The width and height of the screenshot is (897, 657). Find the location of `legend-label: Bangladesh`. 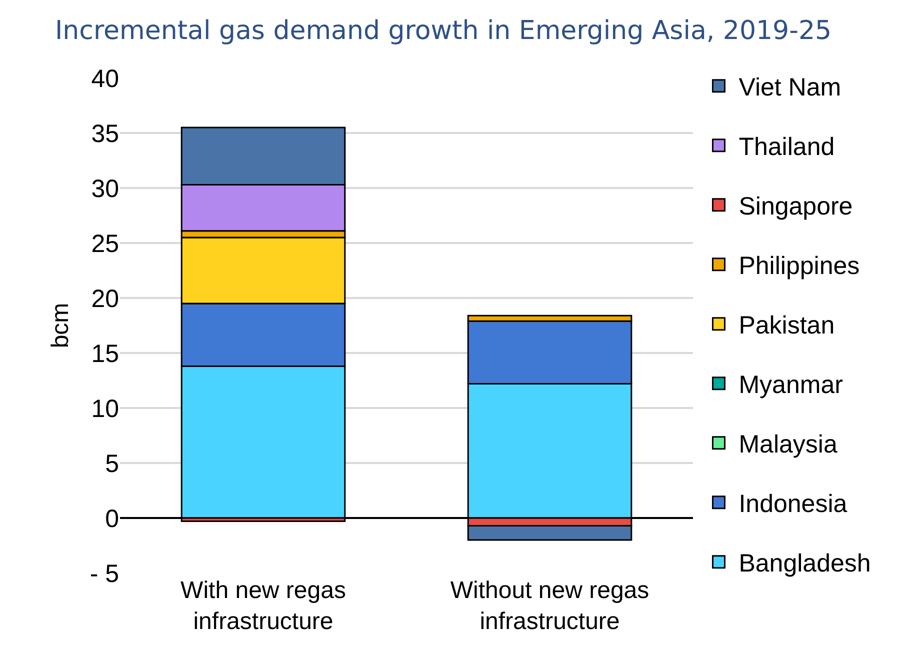

legend-label: Bangladesh is located at coordinates (804, 564).